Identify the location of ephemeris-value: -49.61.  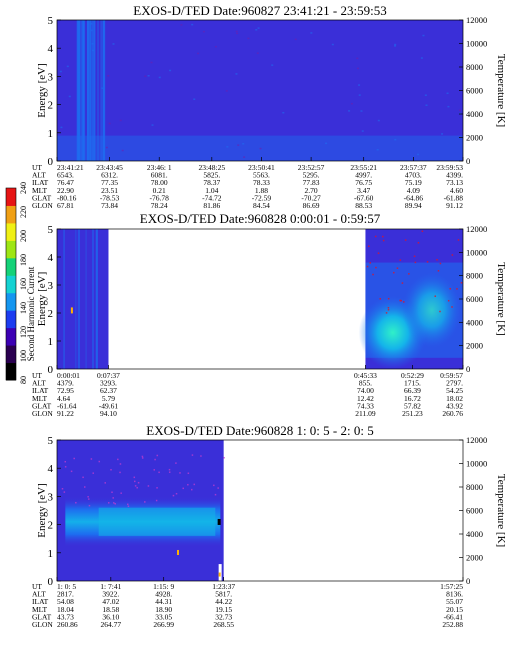
(109, 405).